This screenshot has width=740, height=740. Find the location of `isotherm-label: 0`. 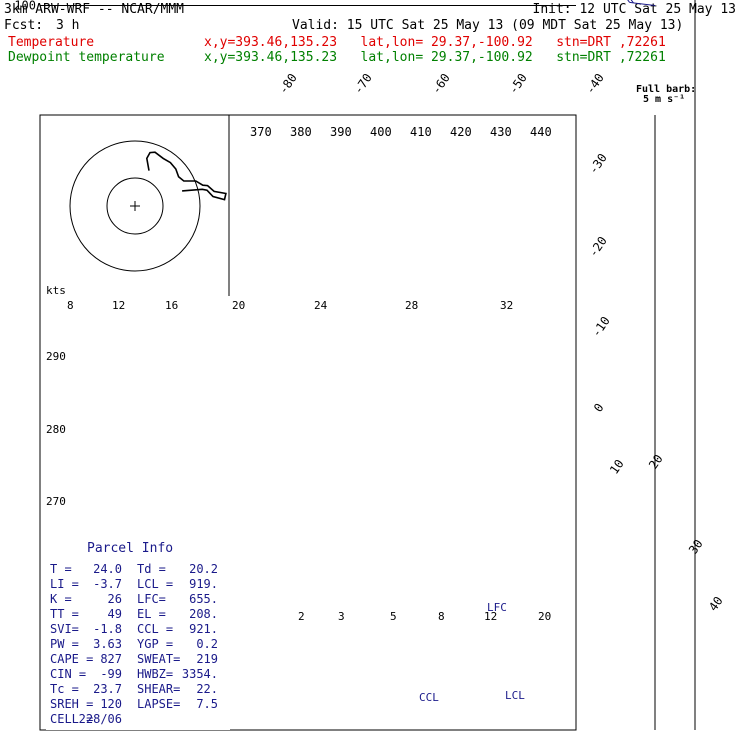

isotherm-label: 0 is located at coordinates (599, 408).